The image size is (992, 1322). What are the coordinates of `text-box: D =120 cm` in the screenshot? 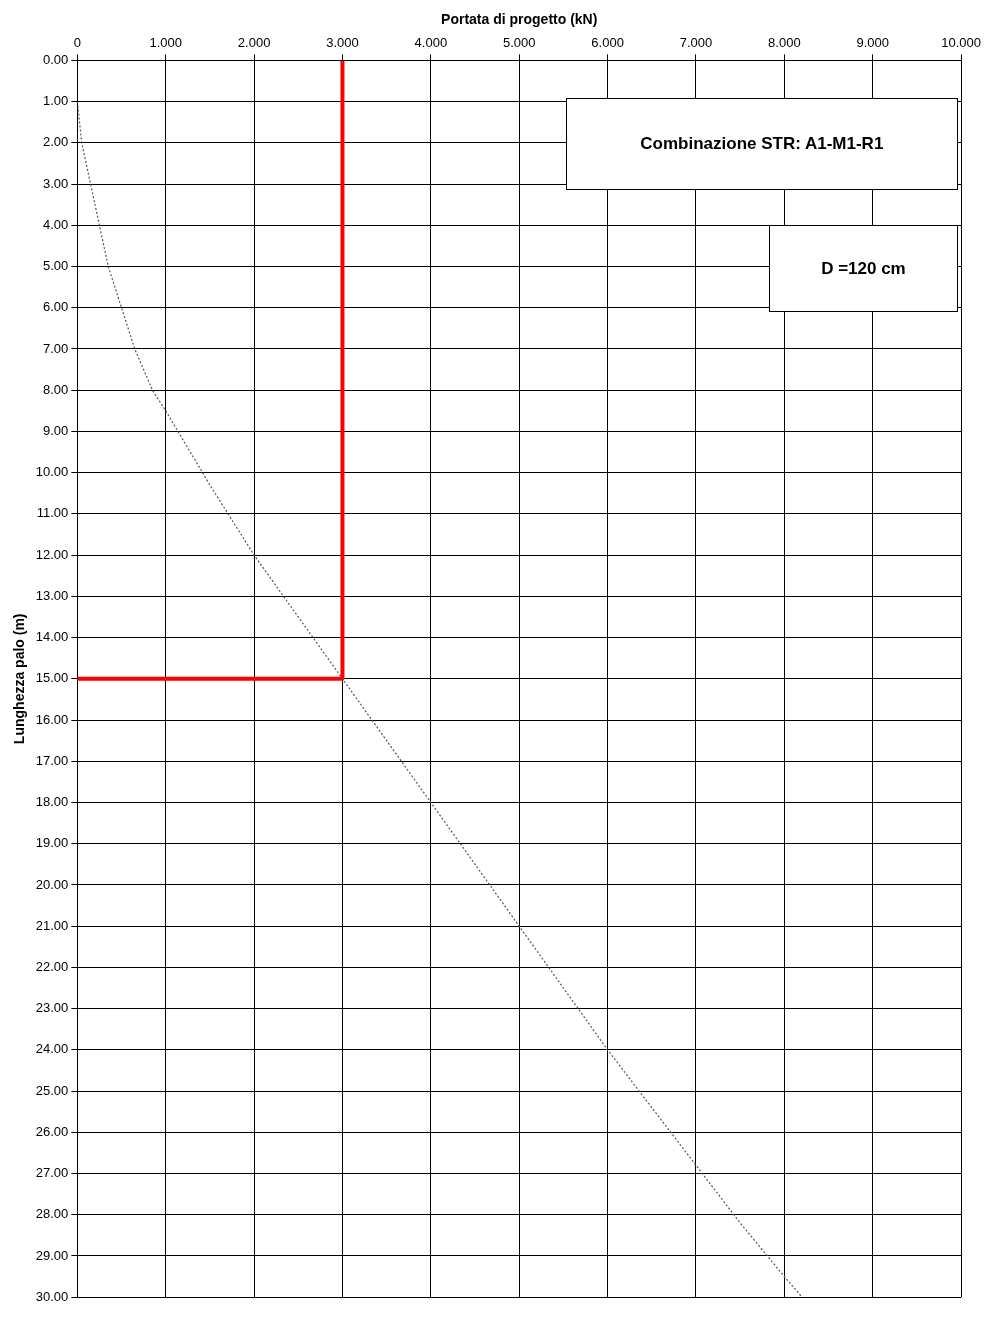 It's located at (863, 268).